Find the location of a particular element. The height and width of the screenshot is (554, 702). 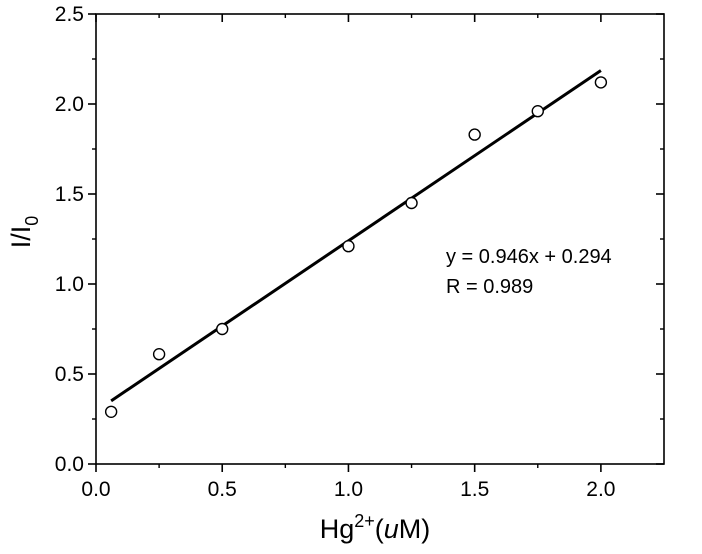

x-tick-label: 1.5 is located at coordinates (474, 489).